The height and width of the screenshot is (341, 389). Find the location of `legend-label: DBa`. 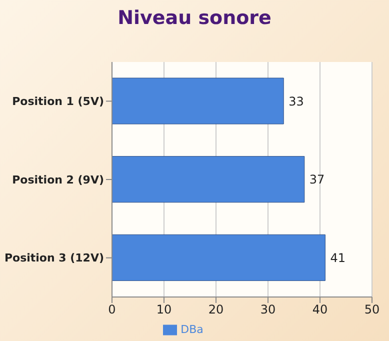

legend-label: DBa is located at coordinates (192, 329).